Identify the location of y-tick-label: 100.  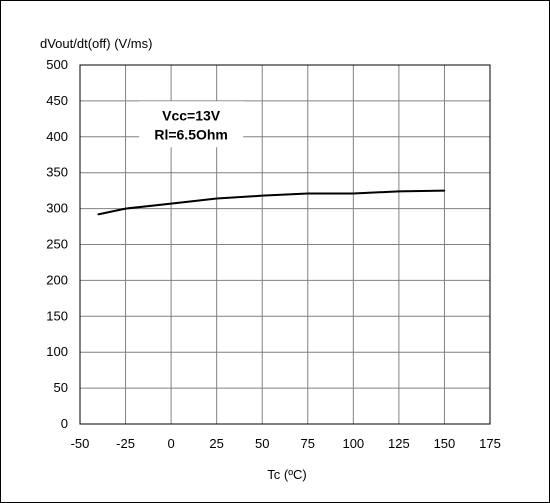
(57, 351).